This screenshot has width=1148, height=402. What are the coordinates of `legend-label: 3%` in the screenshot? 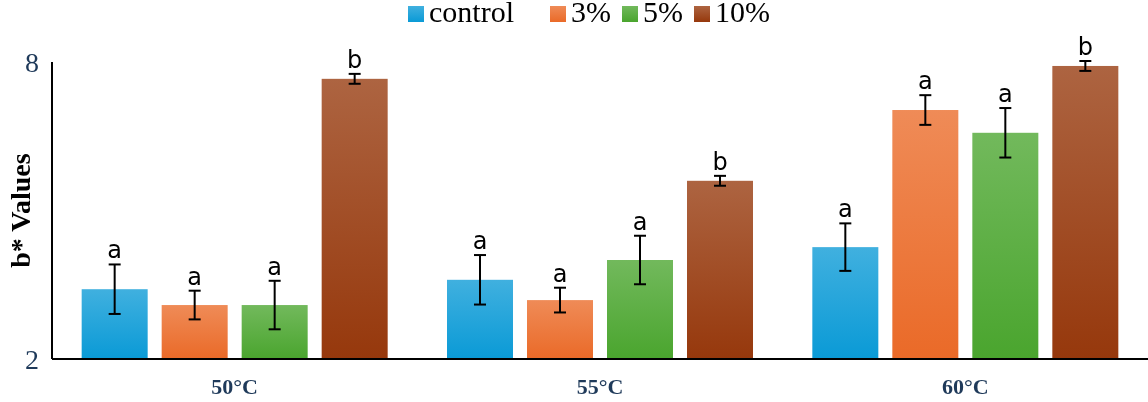 It's located at (591, 14).